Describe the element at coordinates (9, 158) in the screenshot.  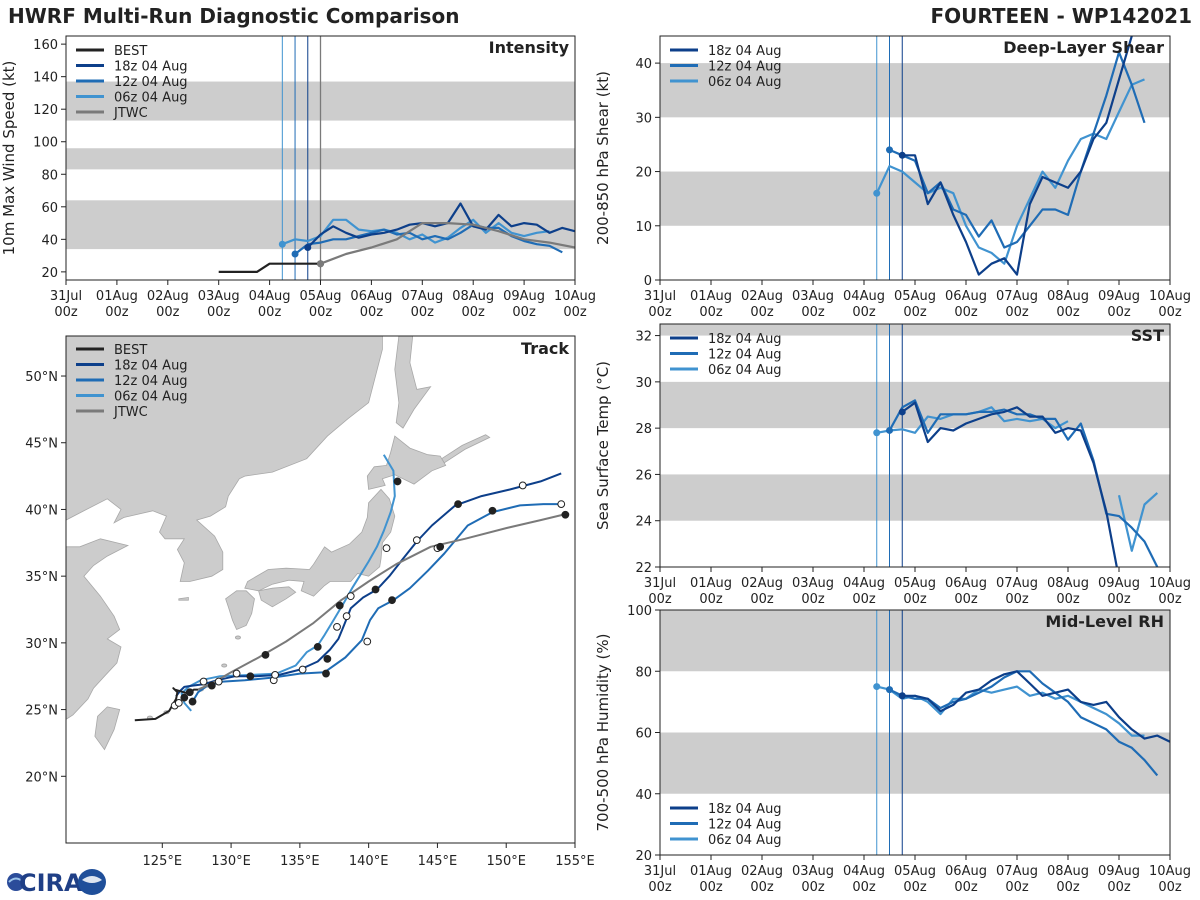
I see `intensity-ylabel: 10m Max Wind Speed (kt)` at that location.